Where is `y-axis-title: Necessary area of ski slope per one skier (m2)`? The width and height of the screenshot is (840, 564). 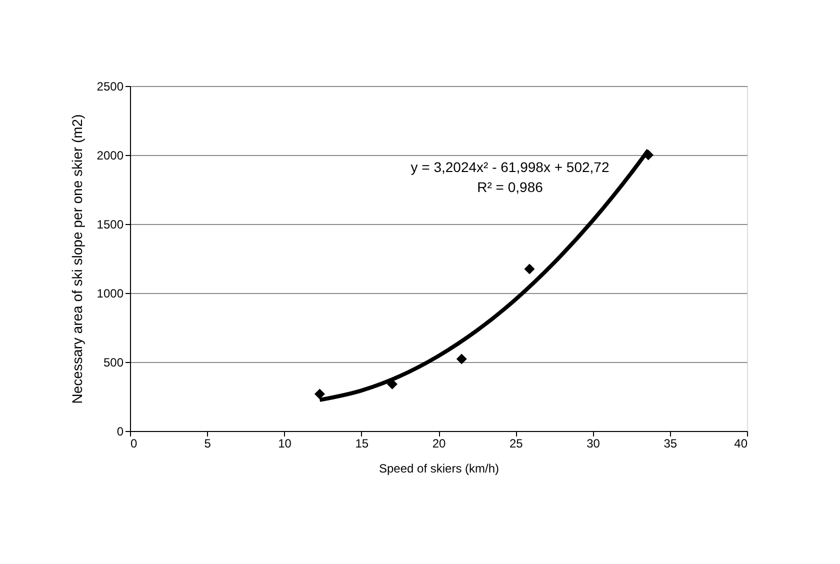 y-axis-title: Necessary area of ski slope per one skier (m2) is located at coordinates (76, 259).